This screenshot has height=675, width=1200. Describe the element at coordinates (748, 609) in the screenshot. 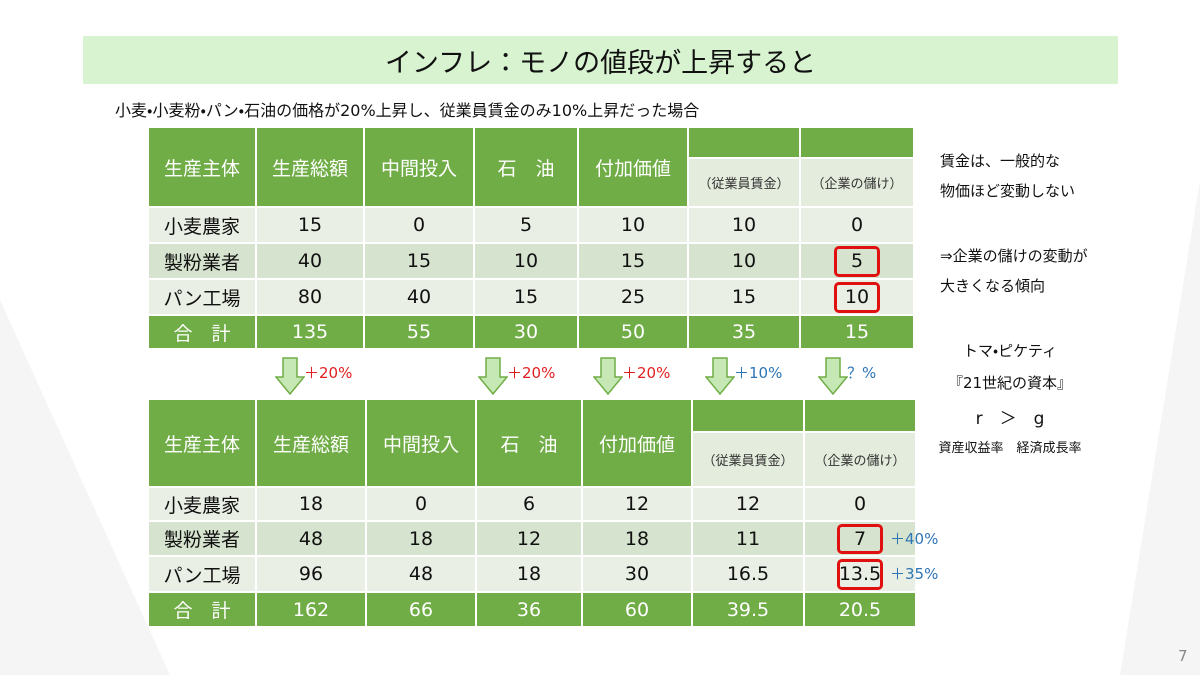

I see `table-cell: 39.5` at that location.